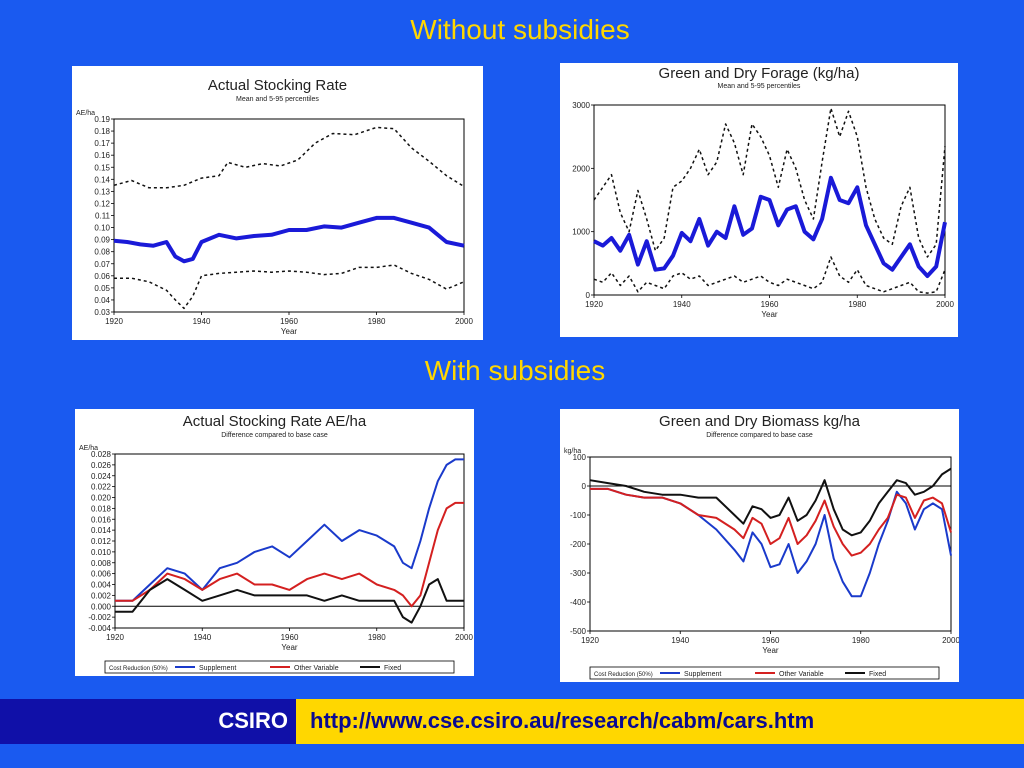 The image size is (1024, 768). I want to click on y-tick-label: 0.10, so click(102, 228).